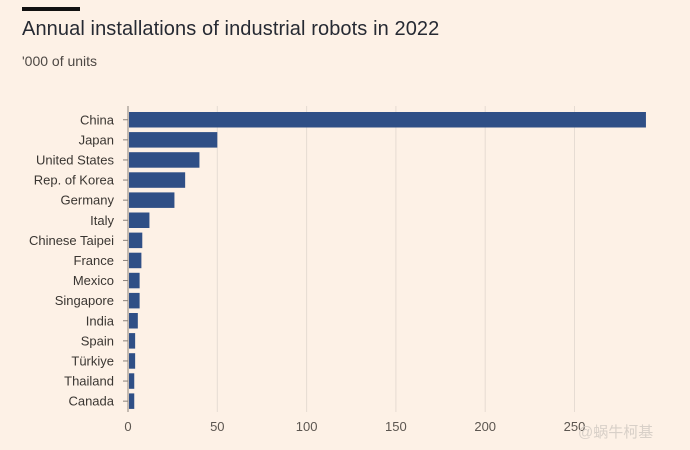 The width and height of the screenshot is (690, 450). Describe the element at coordinates (96, 139) in the screenshot. I see `category-label: Japan` at that location.